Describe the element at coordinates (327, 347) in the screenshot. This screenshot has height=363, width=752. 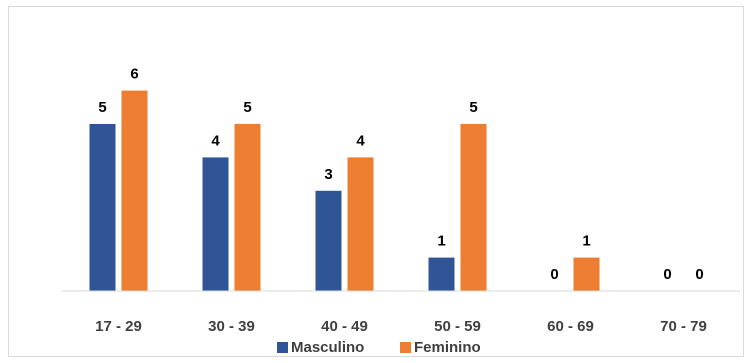
I see `legend-label-masculino: Masculino` at that location.